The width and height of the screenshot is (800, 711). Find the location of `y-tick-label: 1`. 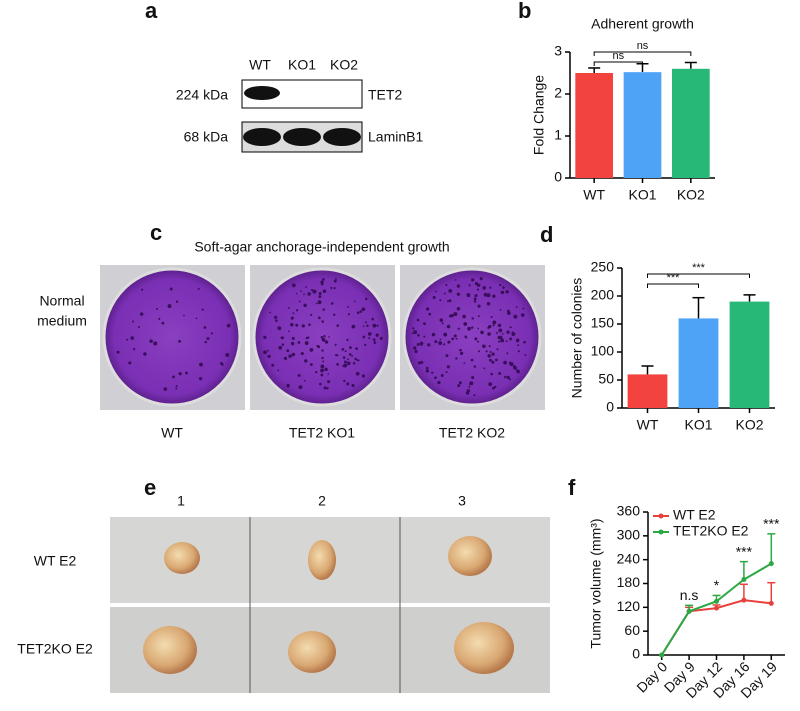

y-tick-label: 1 is located at coordinates (558, 135).